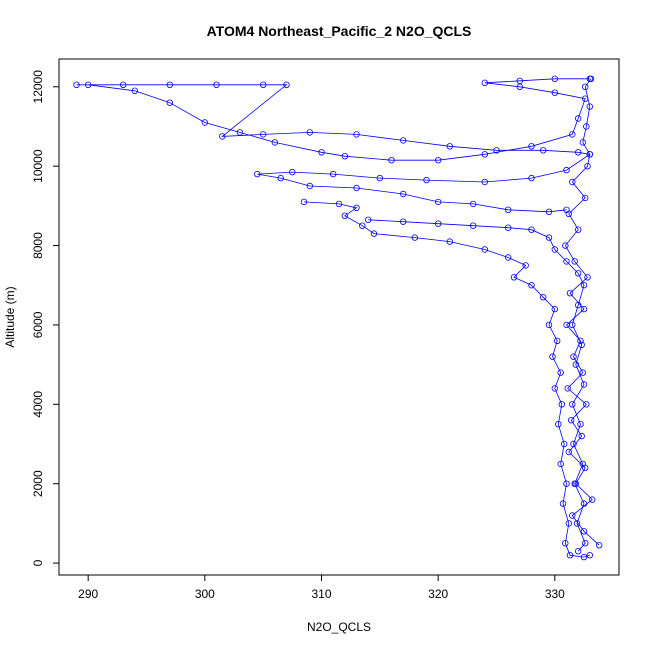 The width and height of the screenshot is (650, 650). Describe the element at coordinates (88, 594) in the screenshot. I see `x-tick-label: 290` at that location.